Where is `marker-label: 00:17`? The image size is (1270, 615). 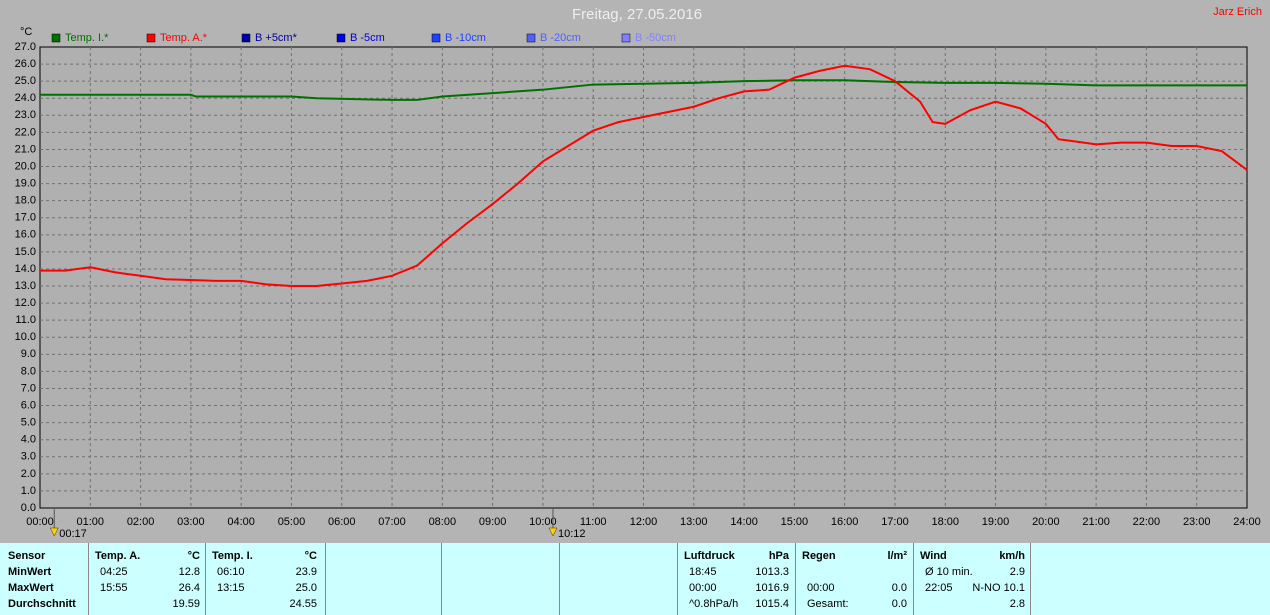 marker-label: 00:17 is located at coordinates (73, 534).